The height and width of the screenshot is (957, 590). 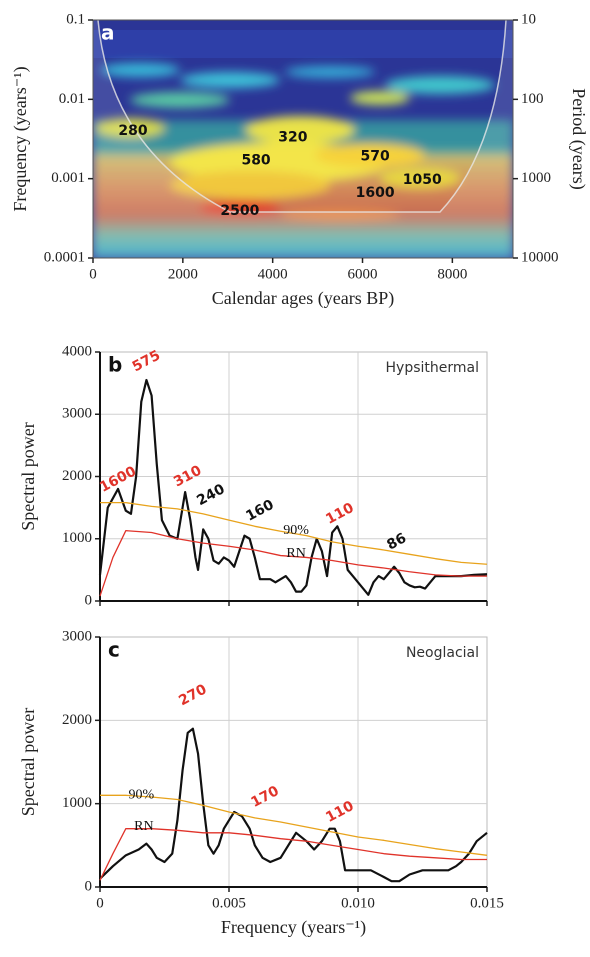 What do you see at coordinates (293, 927) in the screenshot?
I see `x-axis-label: Frequency (years⁻¹)` at bounding box center [293, 927].